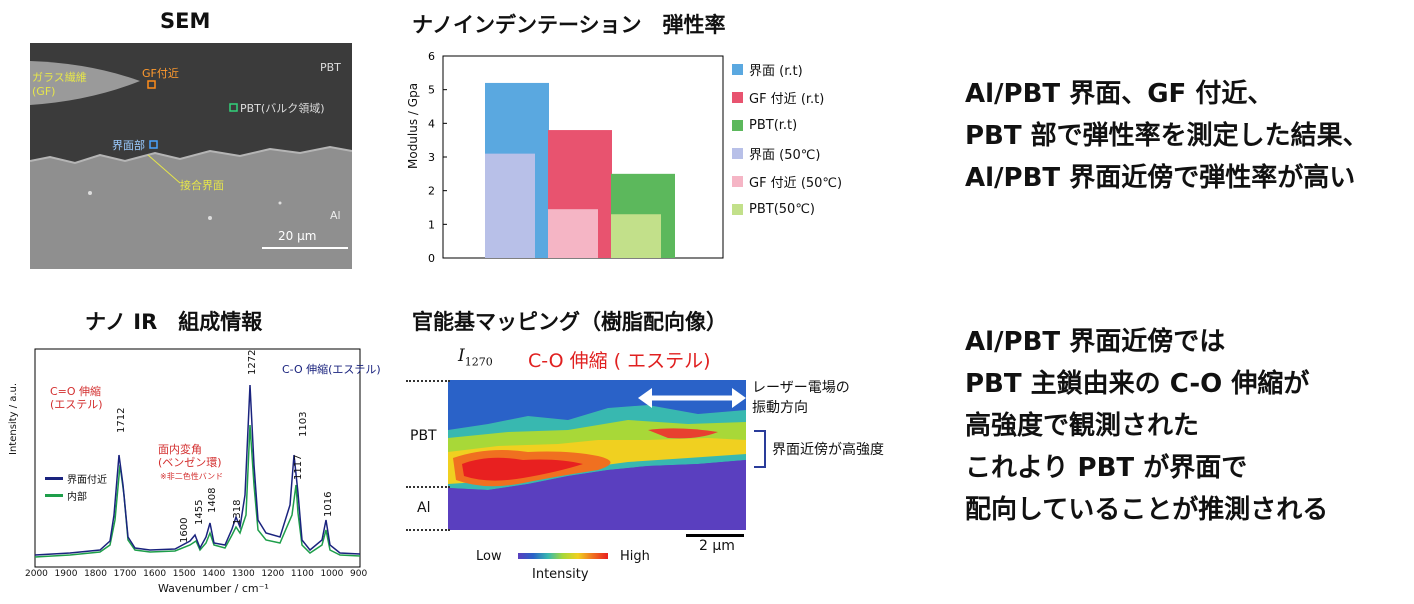 Image resolution: width=1414 pixels, height=604 pixels. I want to click on ir-xtick-label: 1900, so click(66, 574).